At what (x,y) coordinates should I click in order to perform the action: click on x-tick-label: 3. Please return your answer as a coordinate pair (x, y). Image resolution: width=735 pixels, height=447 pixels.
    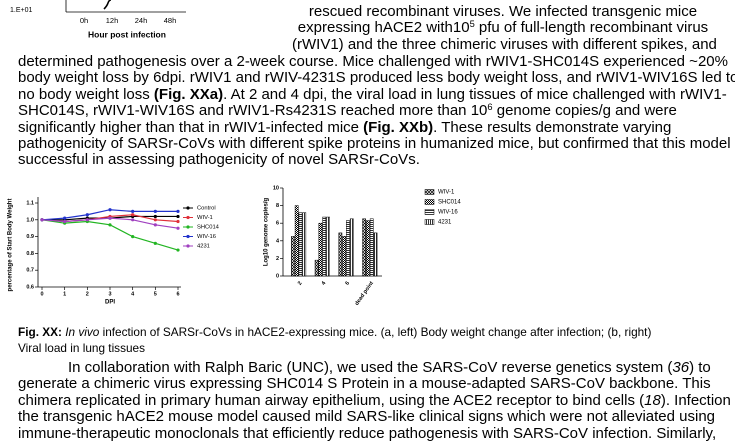
    Looking at the image, I should click on (109, 294).